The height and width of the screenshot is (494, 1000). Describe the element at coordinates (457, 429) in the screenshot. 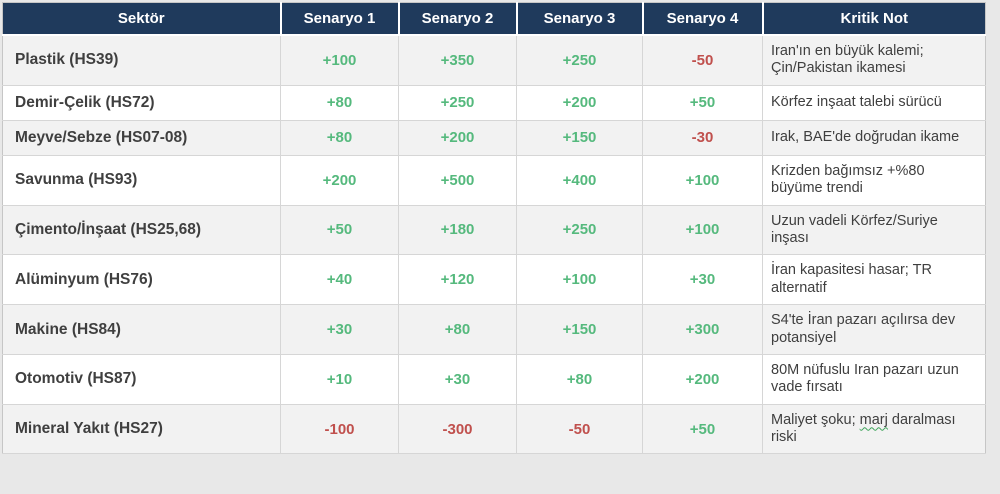

I see `scenario-value-cell: -300` at that location.